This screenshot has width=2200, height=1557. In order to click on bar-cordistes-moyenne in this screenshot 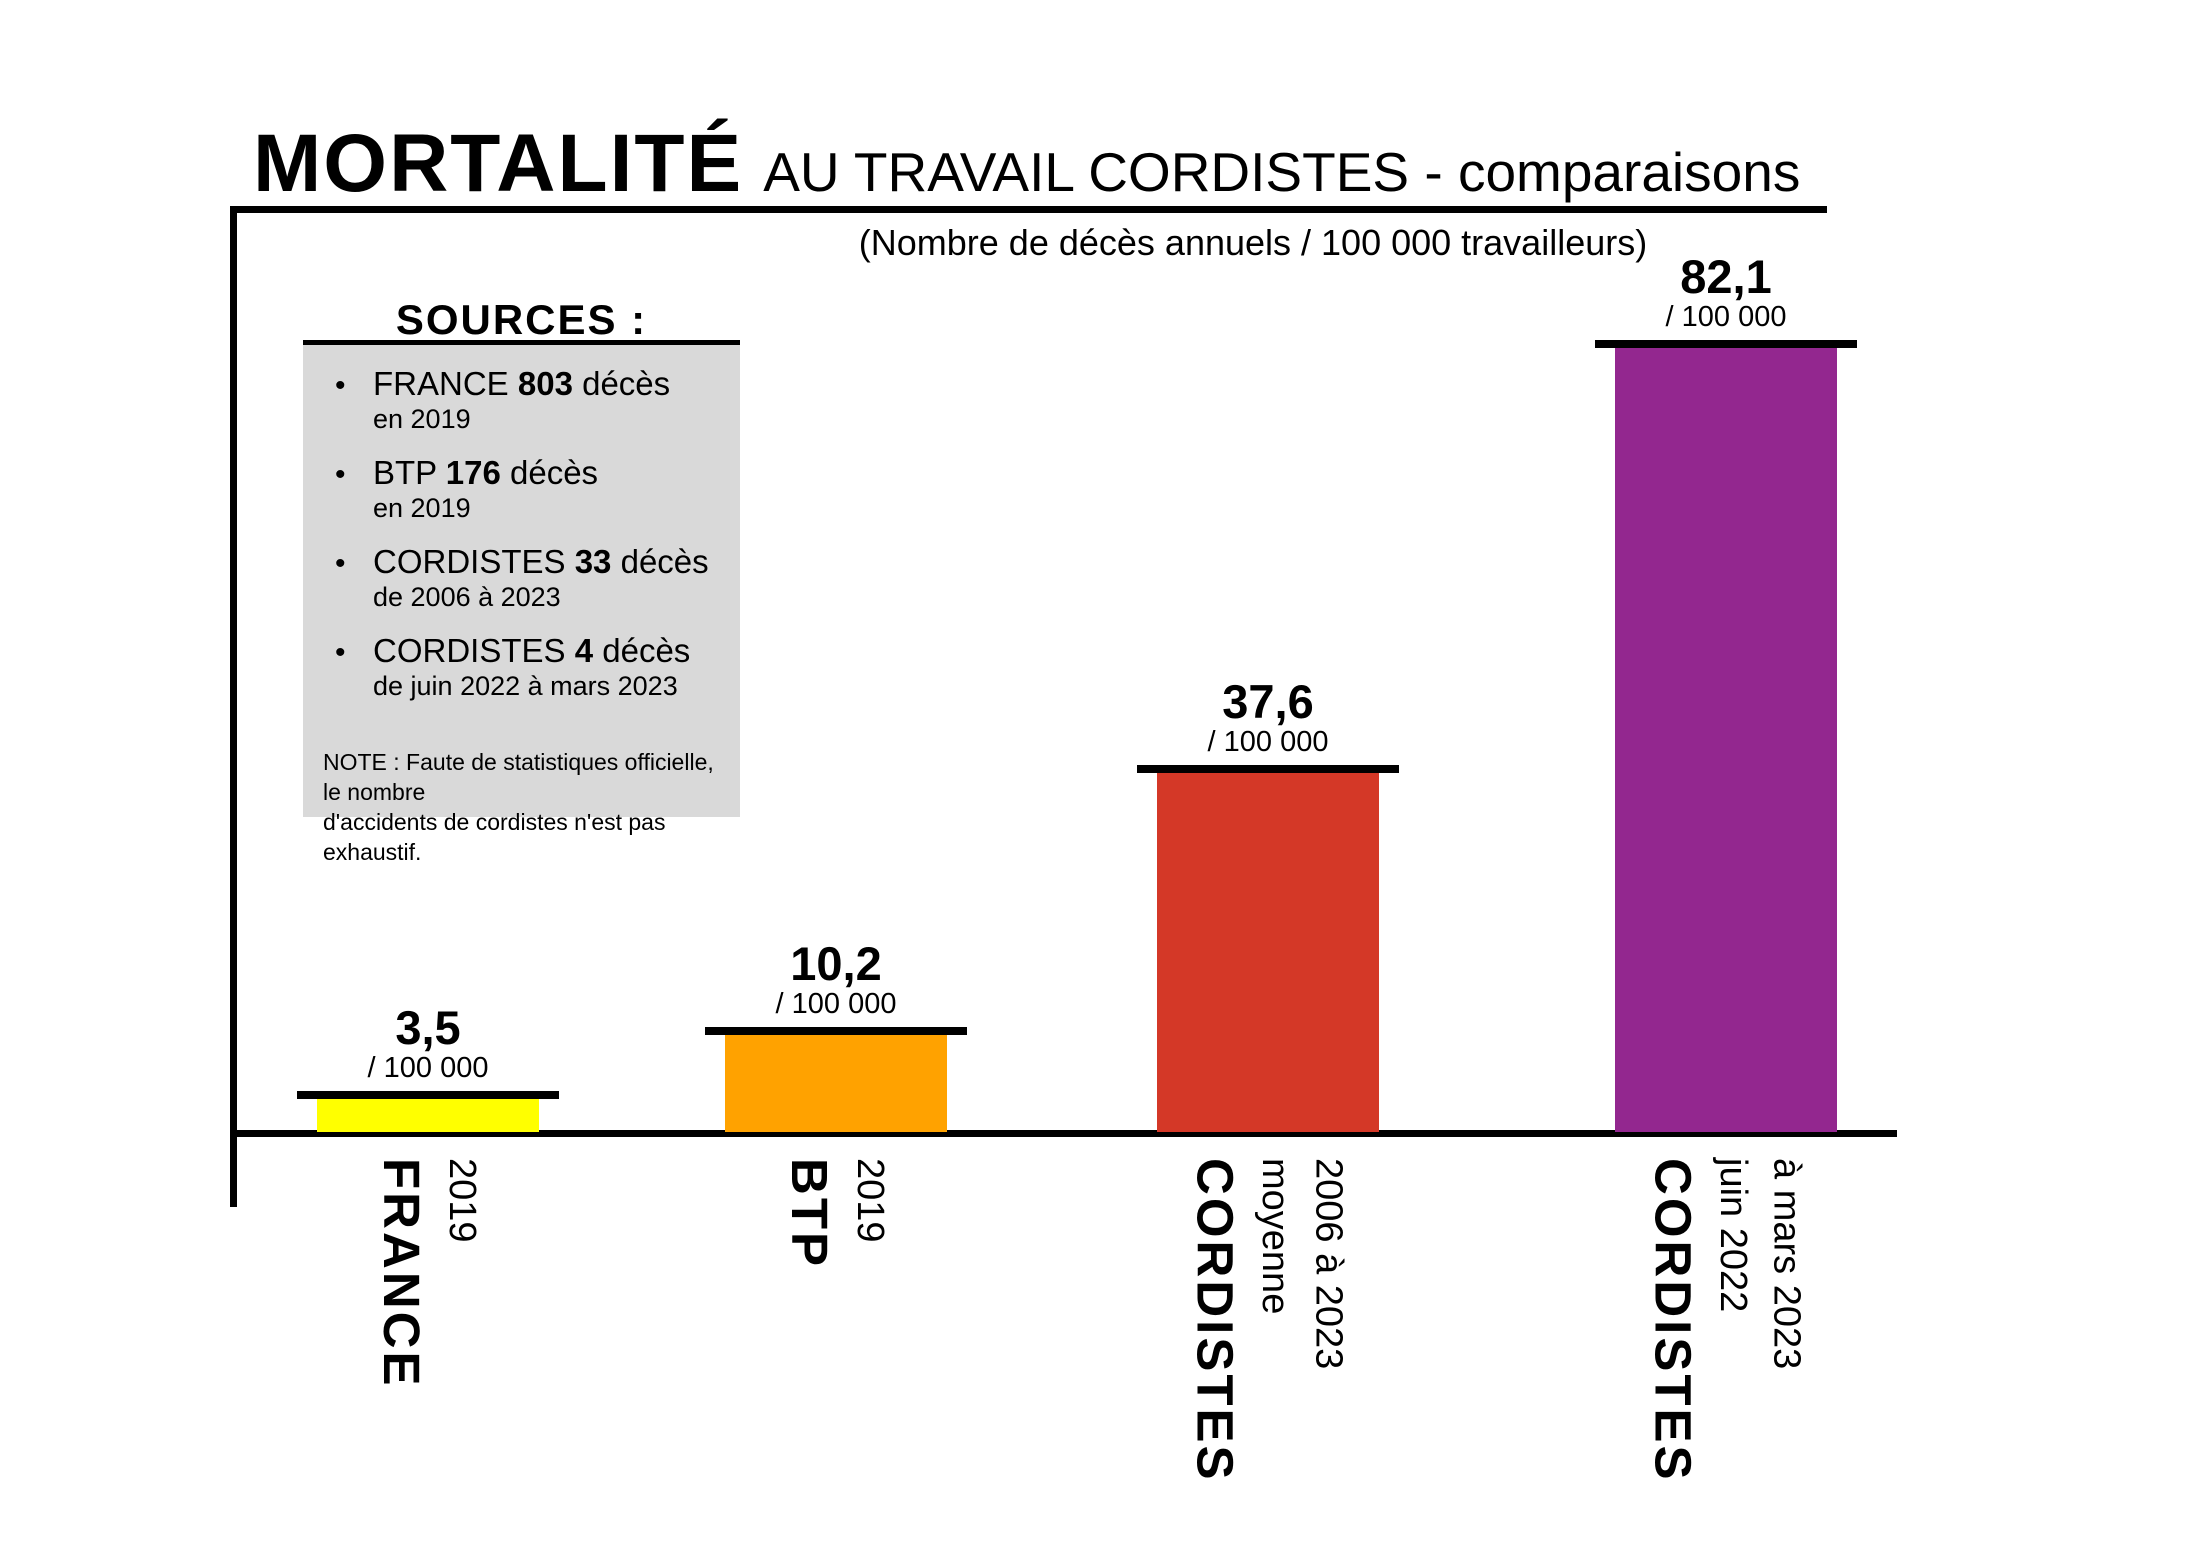, I will do `click(1268, 952)`.